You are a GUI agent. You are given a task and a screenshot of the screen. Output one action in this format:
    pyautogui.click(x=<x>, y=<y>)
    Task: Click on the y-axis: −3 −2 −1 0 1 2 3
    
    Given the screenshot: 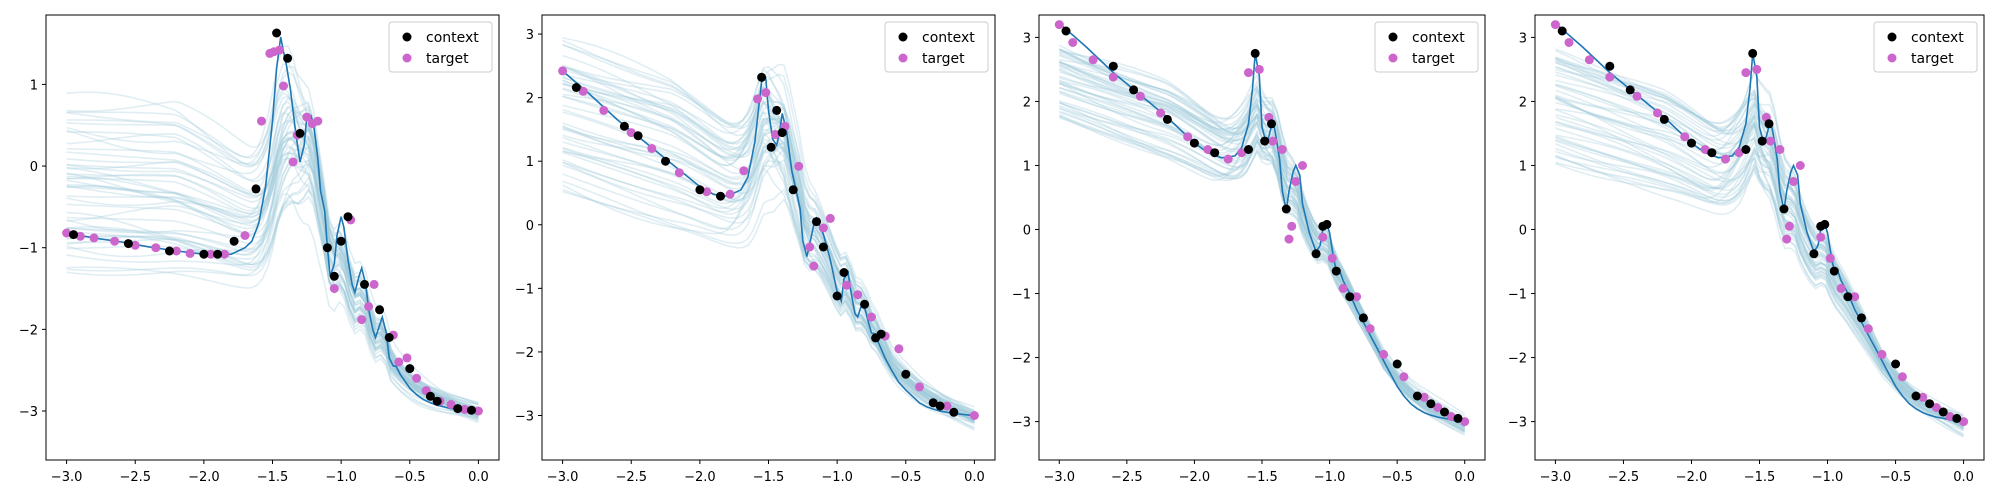 What is the action you would take?
    pyautogui.click(x=528, y=226)
    